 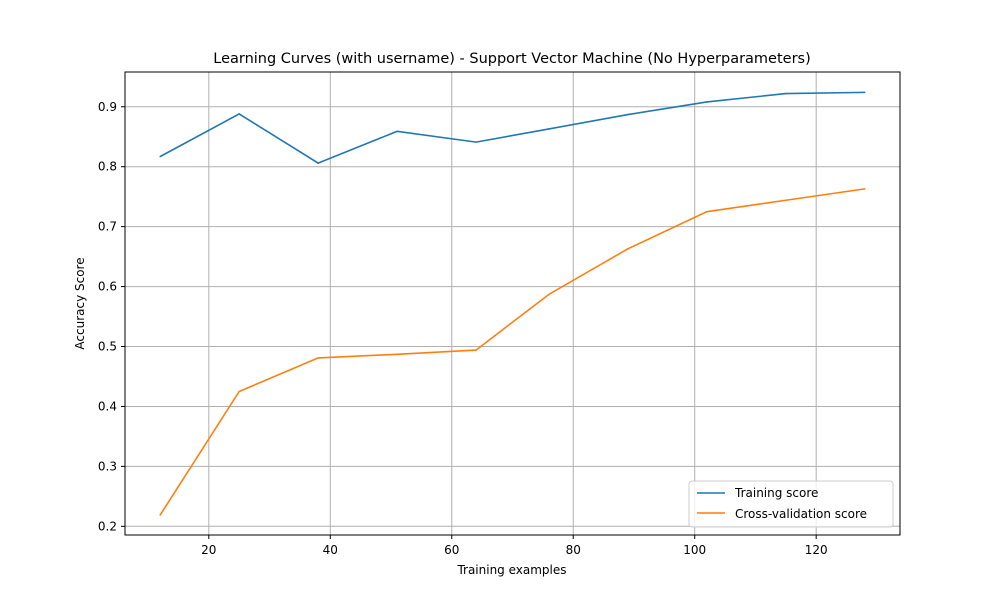 What do you see at coordinates (107, 167) in the screenshot?
I see `y-tick-label: 0.8` at bounding box center [107, 167].